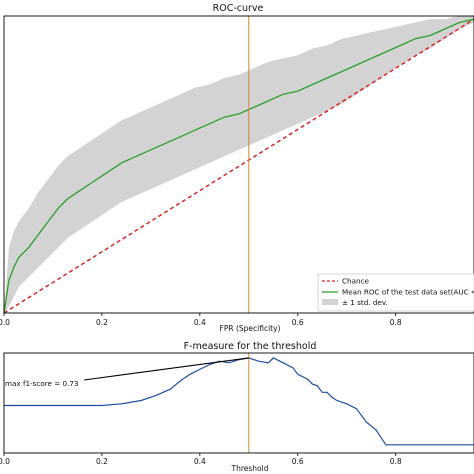 The image size is (474, 474). What do you see at coordinates (408, 292) in the screenshot?
I see `legend-mean-roc-label: Mean ROC of the test data set(AUC = 0` at bounding box center [408, 292].